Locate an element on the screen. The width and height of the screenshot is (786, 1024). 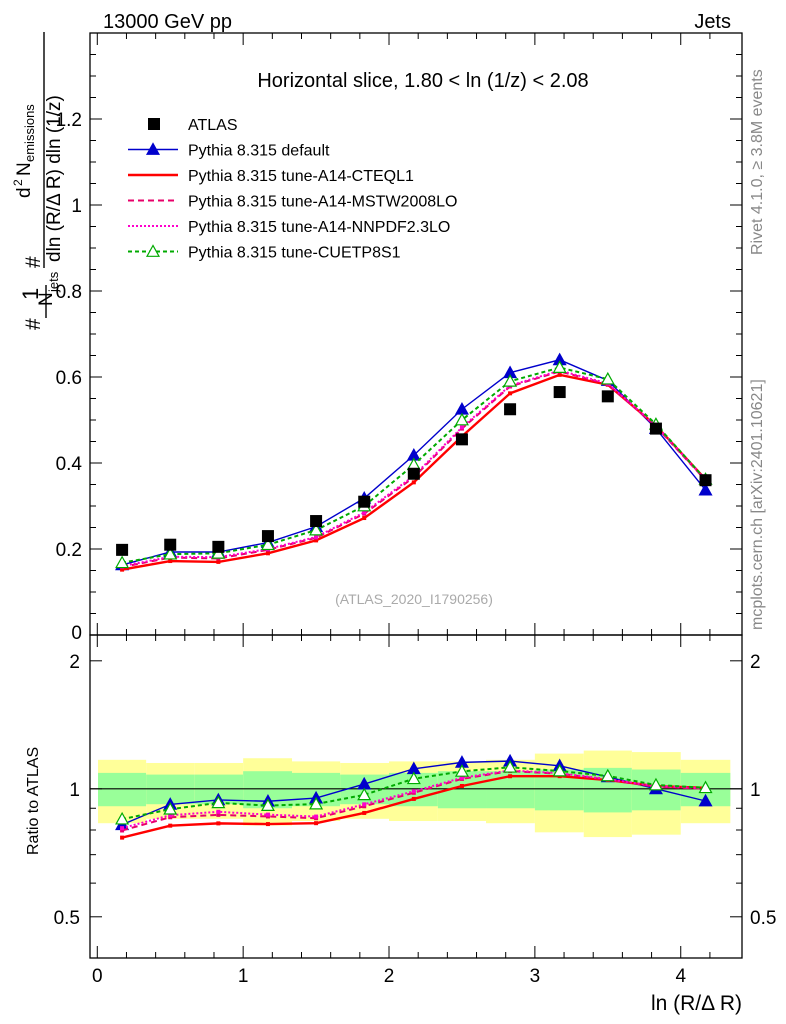
legend-label: Pythia 8.315 tune-A14-MSTW2008LO is located at coordinates (322, 202).